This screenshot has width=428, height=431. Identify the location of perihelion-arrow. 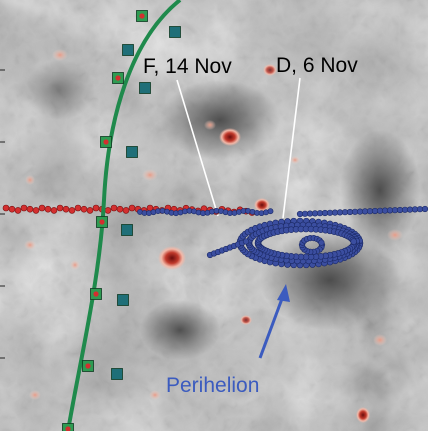
(274, 321).